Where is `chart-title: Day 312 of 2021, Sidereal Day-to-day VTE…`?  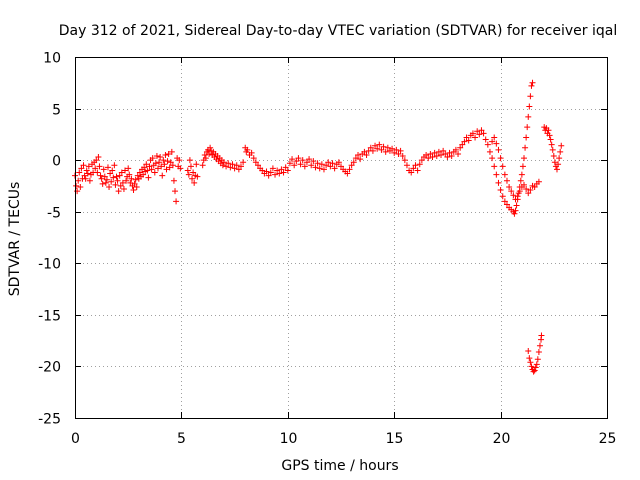 chart-title: Day 312 of 2021, Sidereal Day-to-day VTE… is located at coordinates (338, 31).